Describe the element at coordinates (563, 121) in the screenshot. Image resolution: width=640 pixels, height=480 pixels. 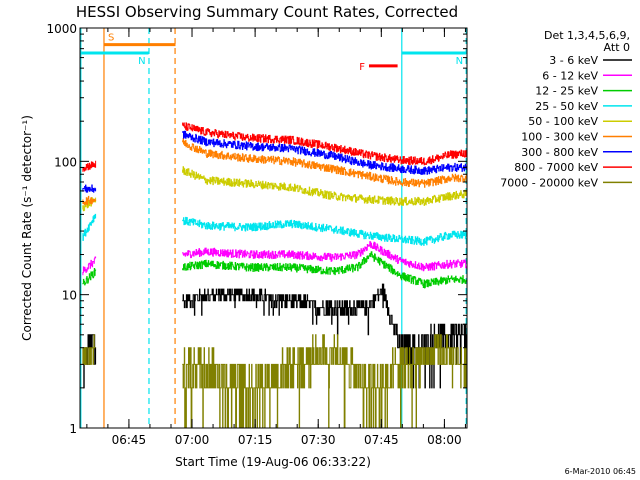
I see `legend-label: 50 - 100 keV` at that location.